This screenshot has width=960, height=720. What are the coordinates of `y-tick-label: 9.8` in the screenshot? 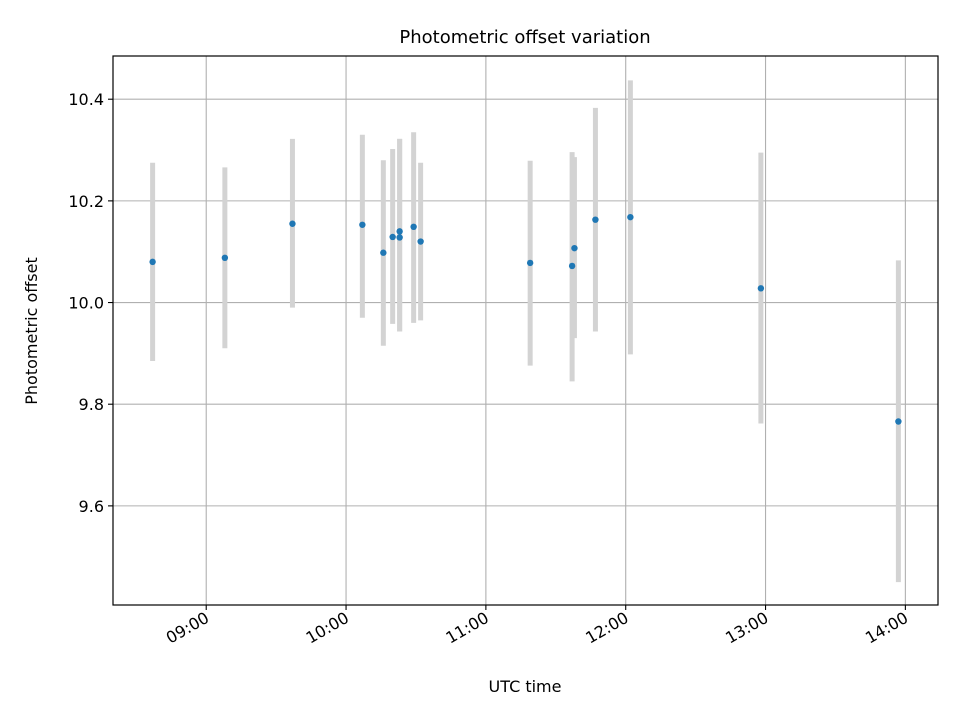 It's located at (91, 404).